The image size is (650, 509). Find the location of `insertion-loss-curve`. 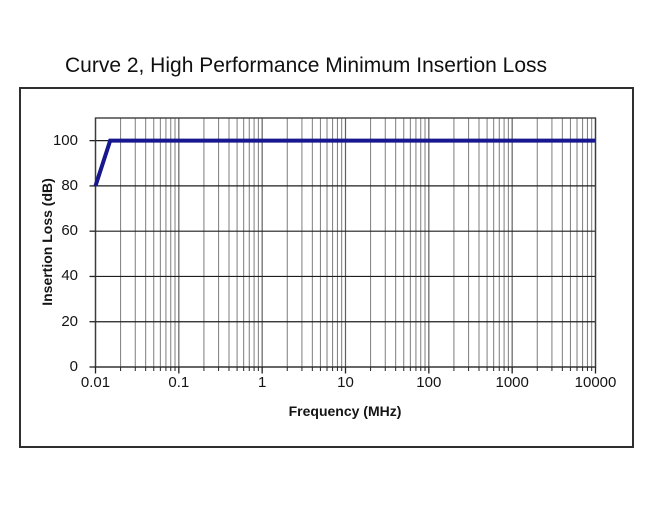

insertion-loss-curve is located at coordinates (344, 162).